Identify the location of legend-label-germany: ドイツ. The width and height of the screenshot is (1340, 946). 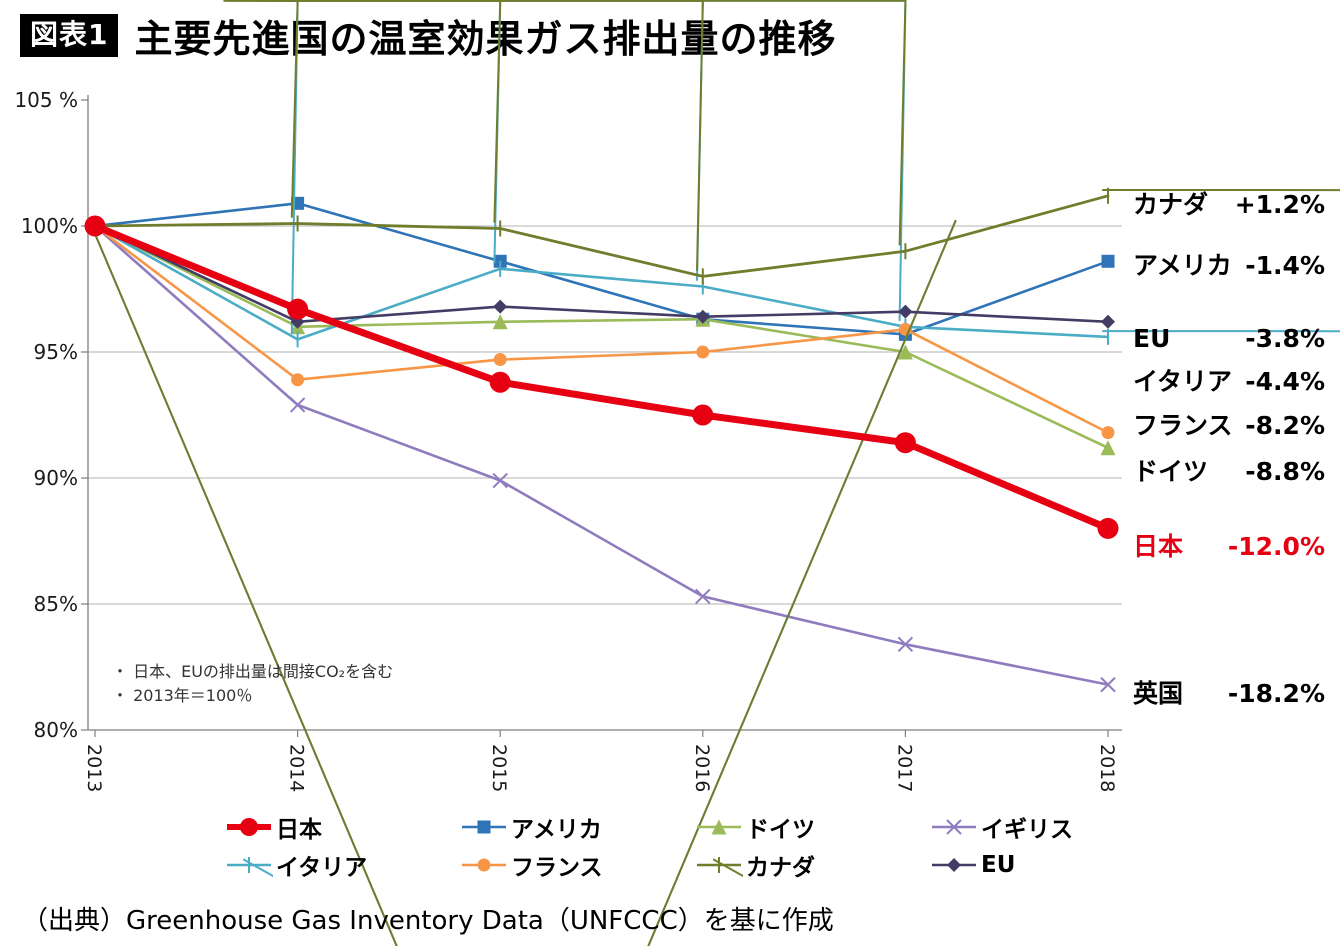
(780, 830).